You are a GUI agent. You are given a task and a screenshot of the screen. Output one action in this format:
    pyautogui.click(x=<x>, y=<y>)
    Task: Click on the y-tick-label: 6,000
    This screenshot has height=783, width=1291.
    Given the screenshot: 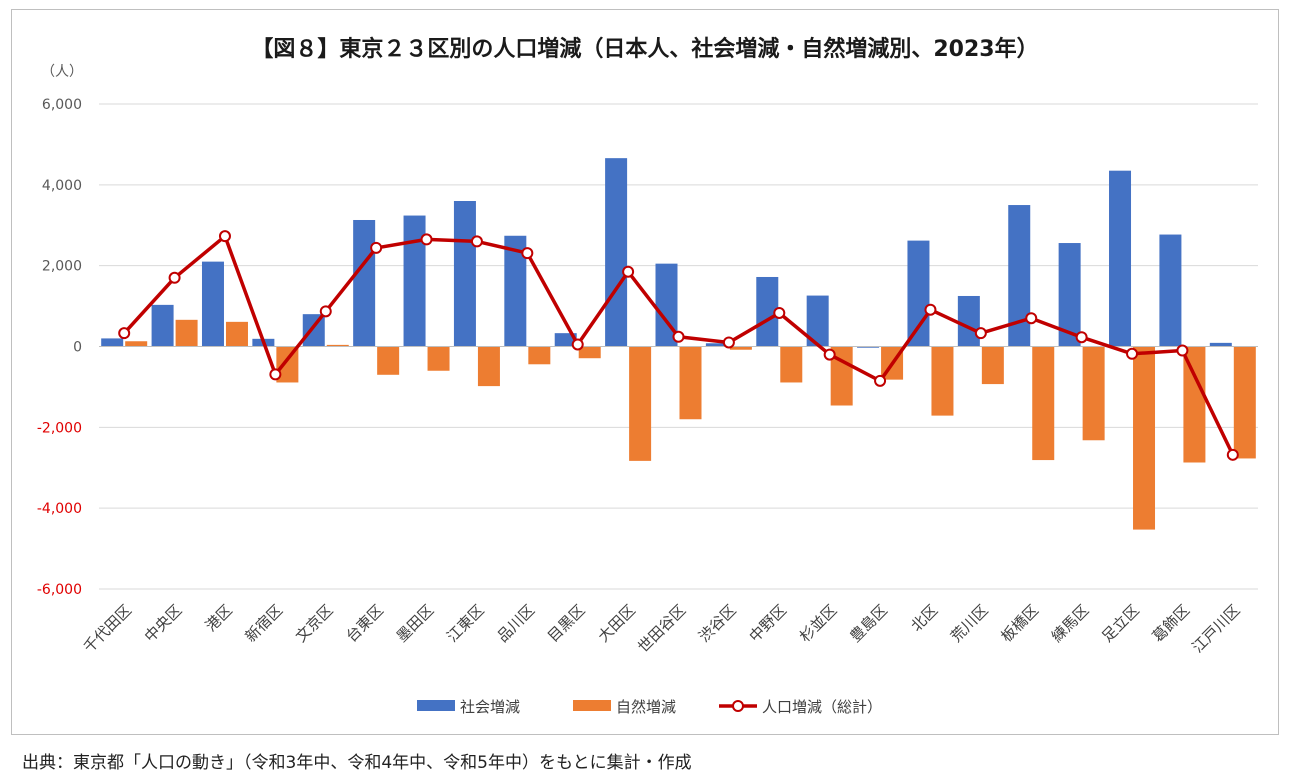 What is the action you would take?
    pyautogui.click(x=62, y=105)
    